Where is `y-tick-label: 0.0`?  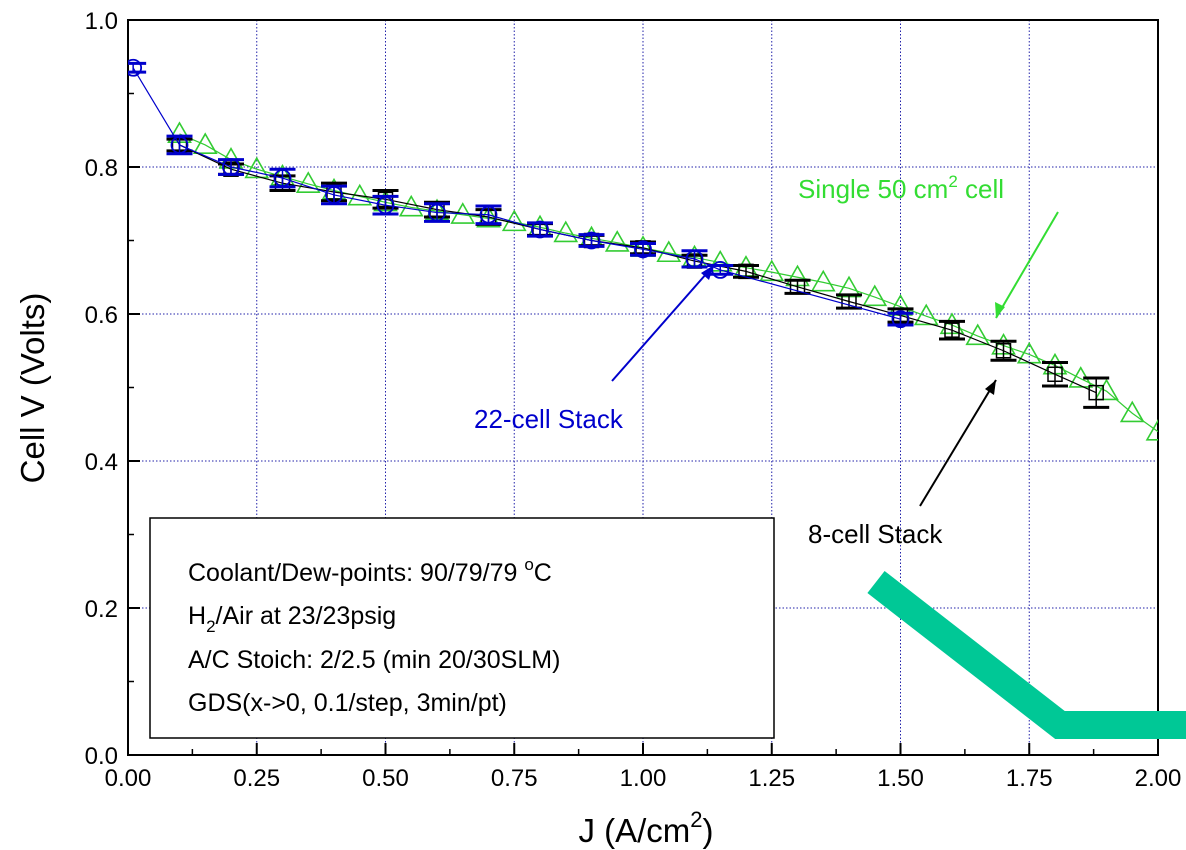
y-tick-label: 0.0 is located at coordinates (101, 756).